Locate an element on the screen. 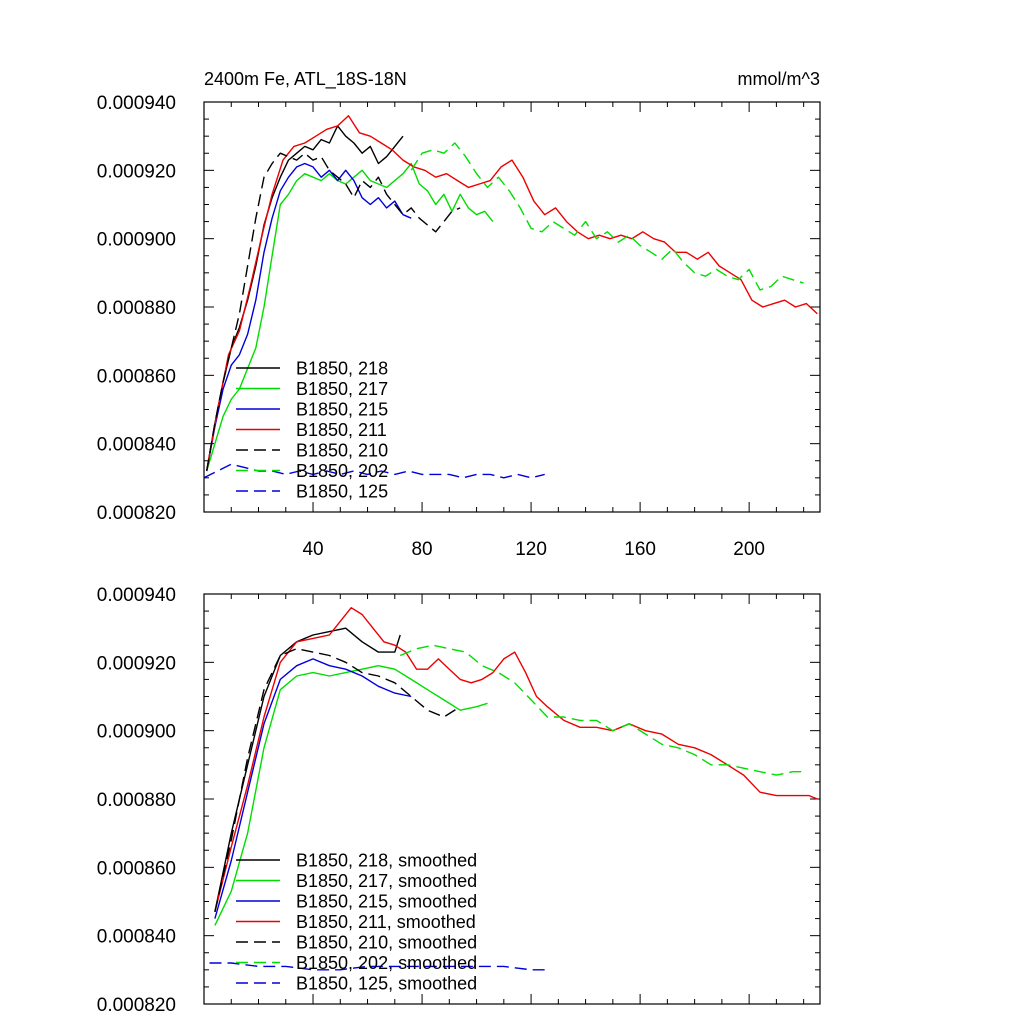 The image size is (1024, 1024). legend-label: B1850, 218 is located at coordinates (342, 369).